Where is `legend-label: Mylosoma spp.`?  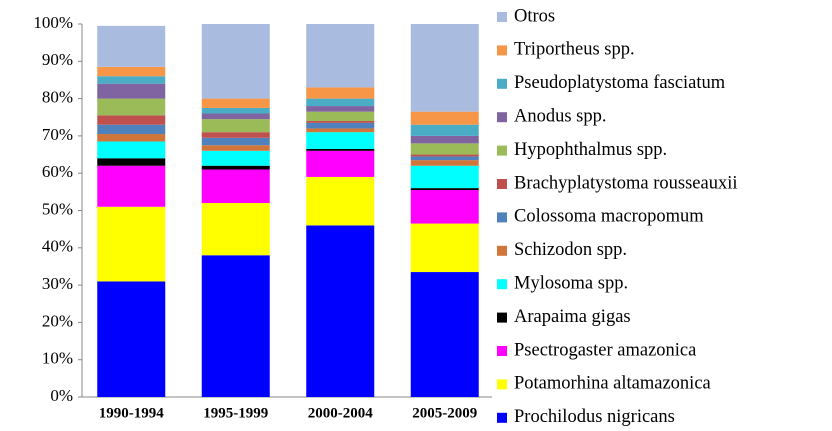
legend-label: Mylosoma spp. is located at coordinates (571, 283).